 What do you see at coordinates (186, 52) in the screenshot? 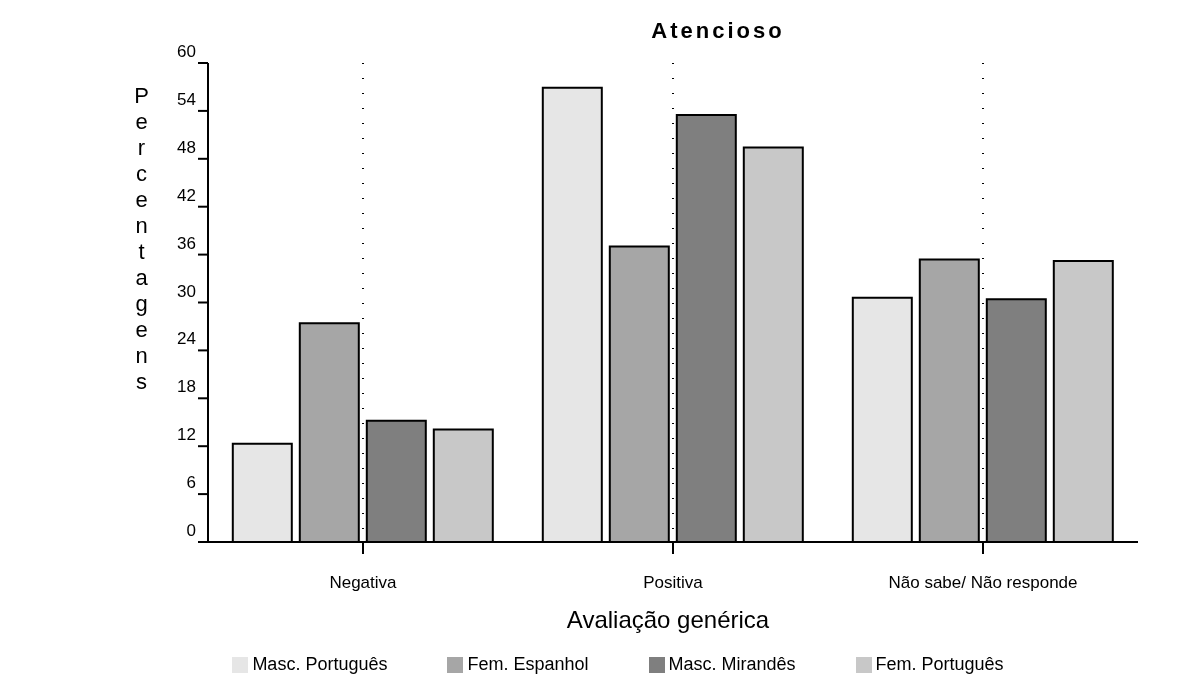
I see `y-tick-label: 60` at bounding box center [186, 52].